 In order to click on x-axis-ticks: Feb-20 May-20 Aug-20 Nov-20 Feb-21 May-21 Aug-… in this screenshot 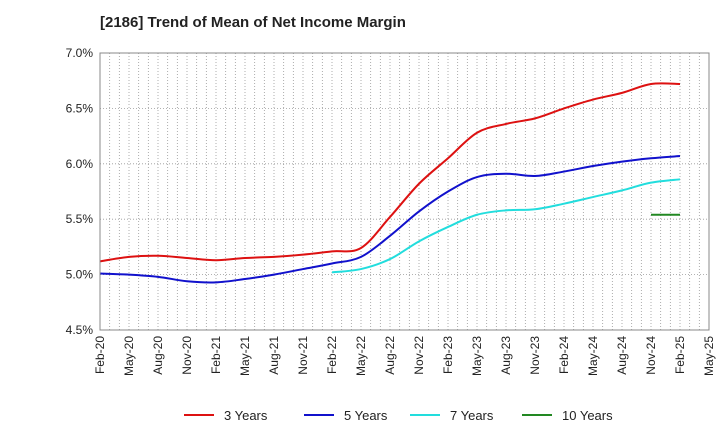, I will do `click(404, 356)`.